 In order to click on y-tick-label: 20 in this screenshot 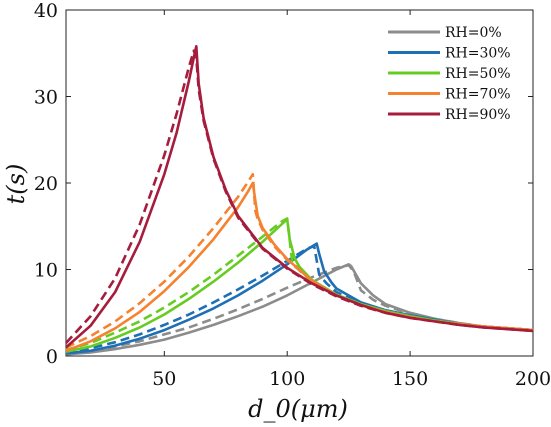, I will do `click(46, 184)`.